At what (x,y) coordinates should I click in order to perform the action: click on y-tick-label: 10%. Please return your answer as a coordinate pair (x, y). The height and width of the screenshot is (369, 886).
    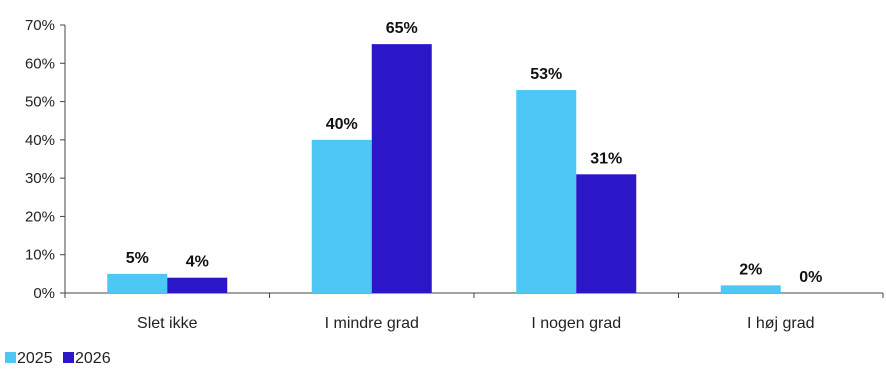
    Looking at the image, I should click on (40, 255).